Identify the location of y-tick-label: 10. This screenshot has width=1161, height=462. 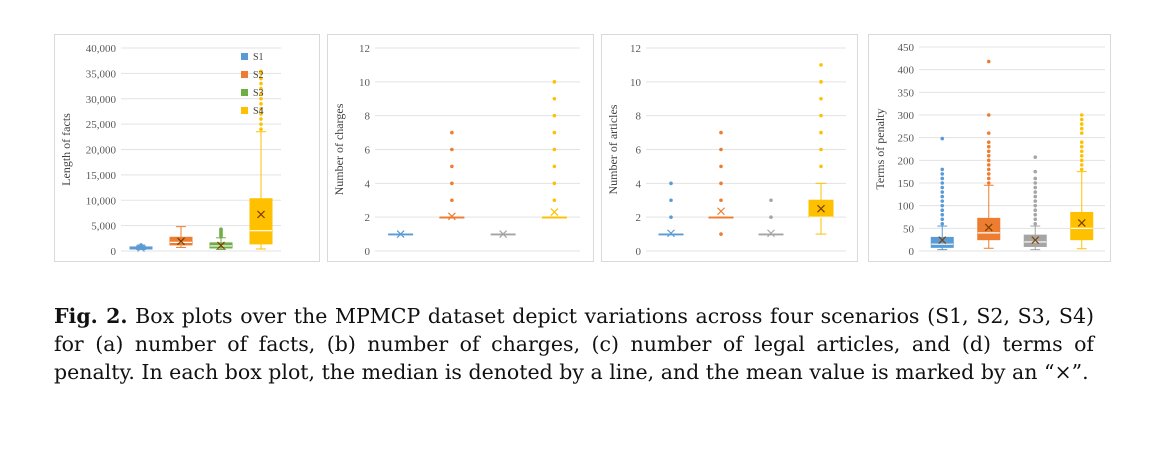
(636, 83).